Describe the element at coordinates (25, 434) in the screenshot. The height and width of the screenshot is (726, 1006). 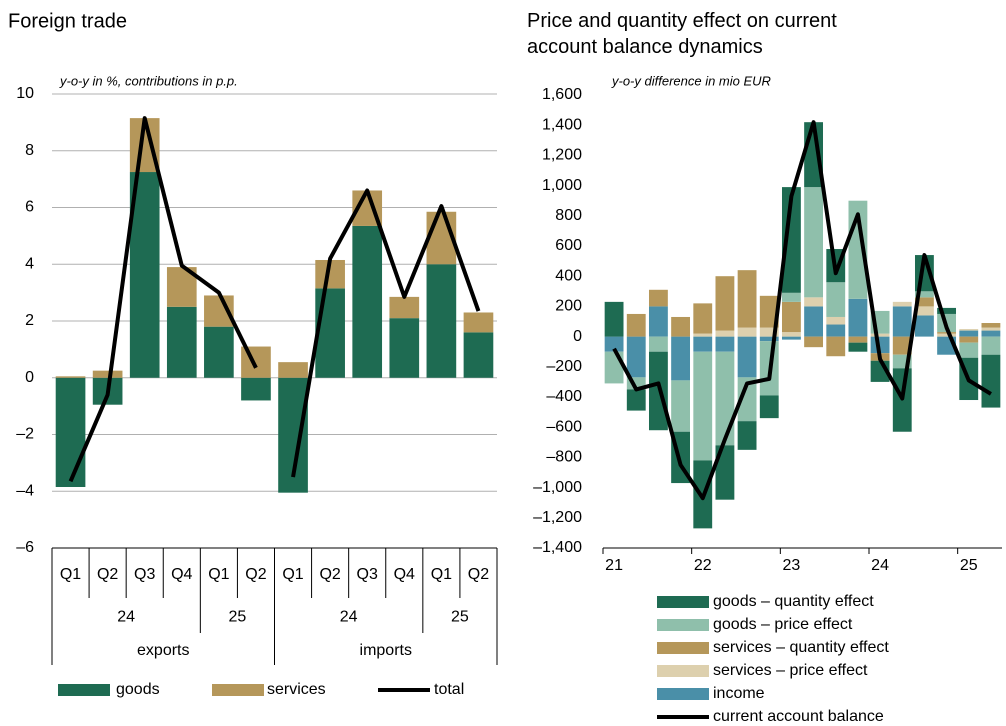
I see `y-tick-label: –2` at that location.